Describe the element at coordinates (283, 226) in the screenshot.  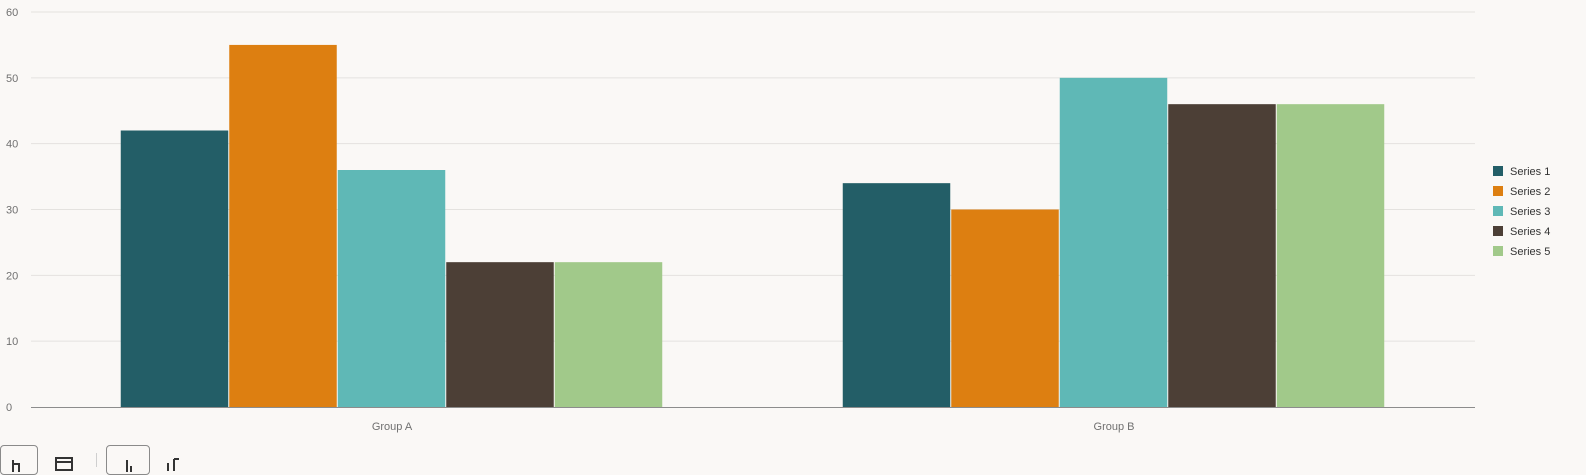
I see `bar-series-2-group-a` at that location.